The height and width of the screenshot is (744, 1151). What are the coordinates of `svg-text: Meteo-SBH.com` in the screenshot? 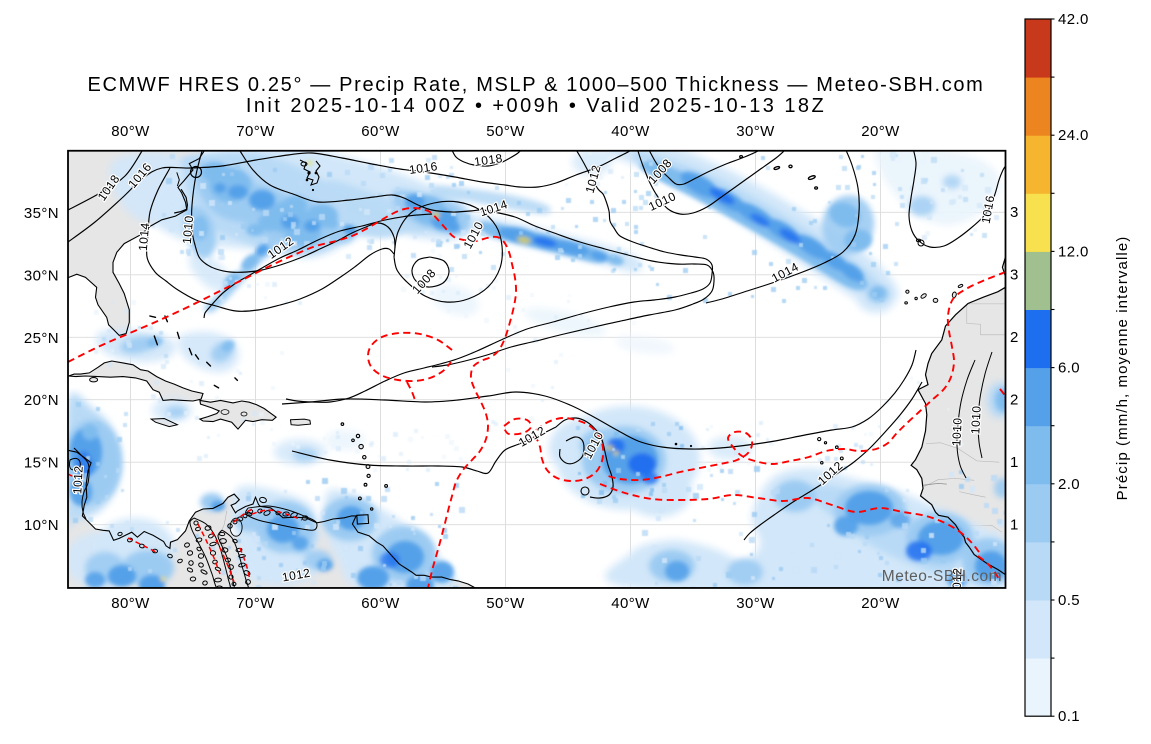 It's located at (942, 576).